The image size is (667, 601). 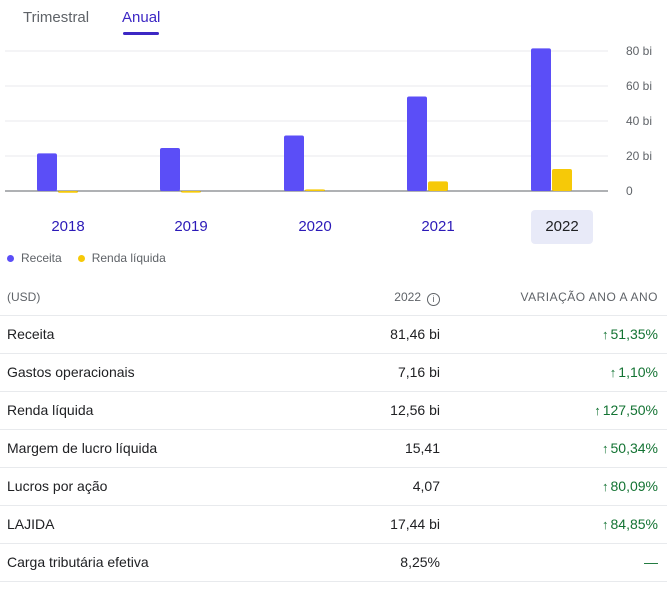 I want to click on info-icon: i, so click(x=433, y=299).